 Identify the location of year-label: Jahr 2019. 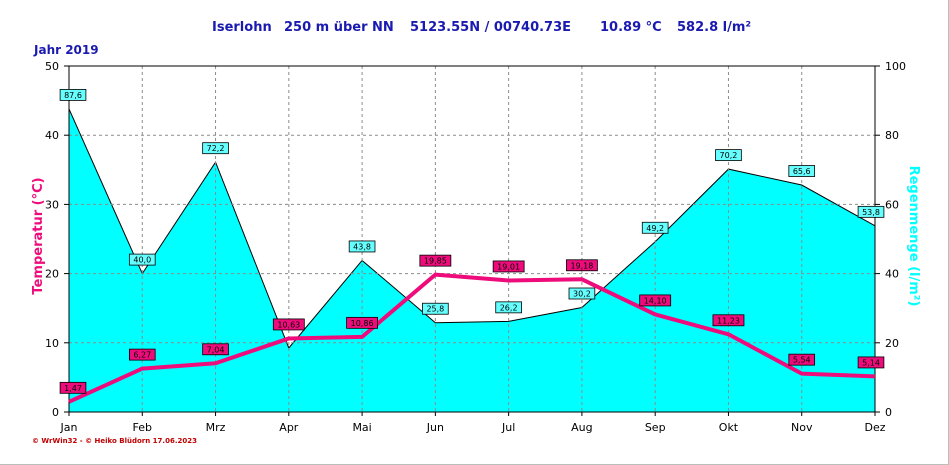
(66, 50).